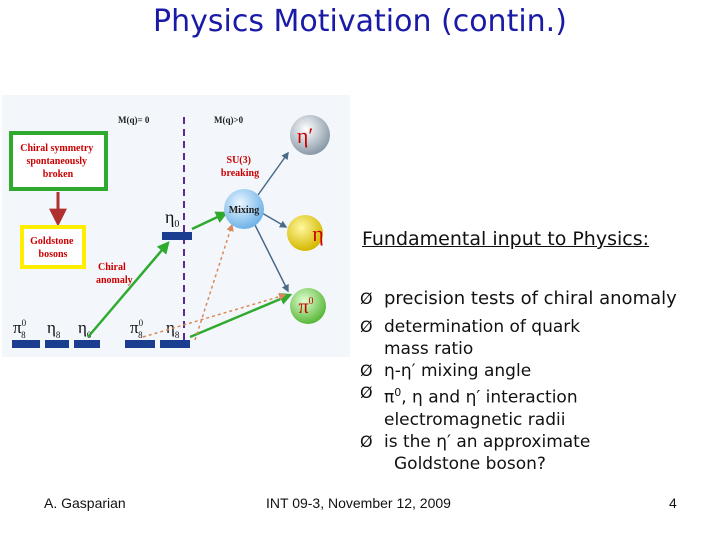 This screenshot has width=720, height=540. What do you see at coordinates (274, 220) in the screenshot?
I see `arrow-mixing-eta` at bounding box center [274, 220].